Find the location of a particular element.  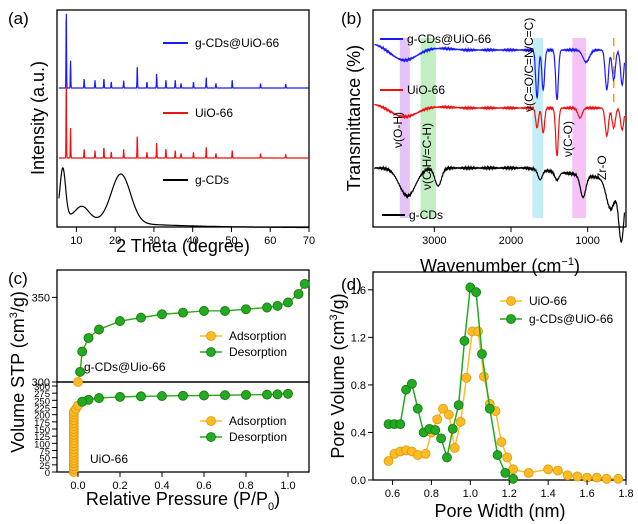

panel-c-bottom-legend: Adsorption Desorption UiO-66 is located at coordinates (188, 440).